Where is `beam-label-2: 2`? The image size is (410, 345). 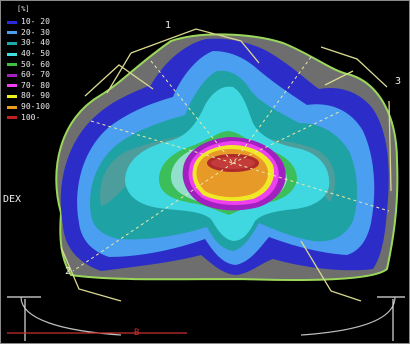 beam-label-2: 2 is located at coordinates (68, 271).